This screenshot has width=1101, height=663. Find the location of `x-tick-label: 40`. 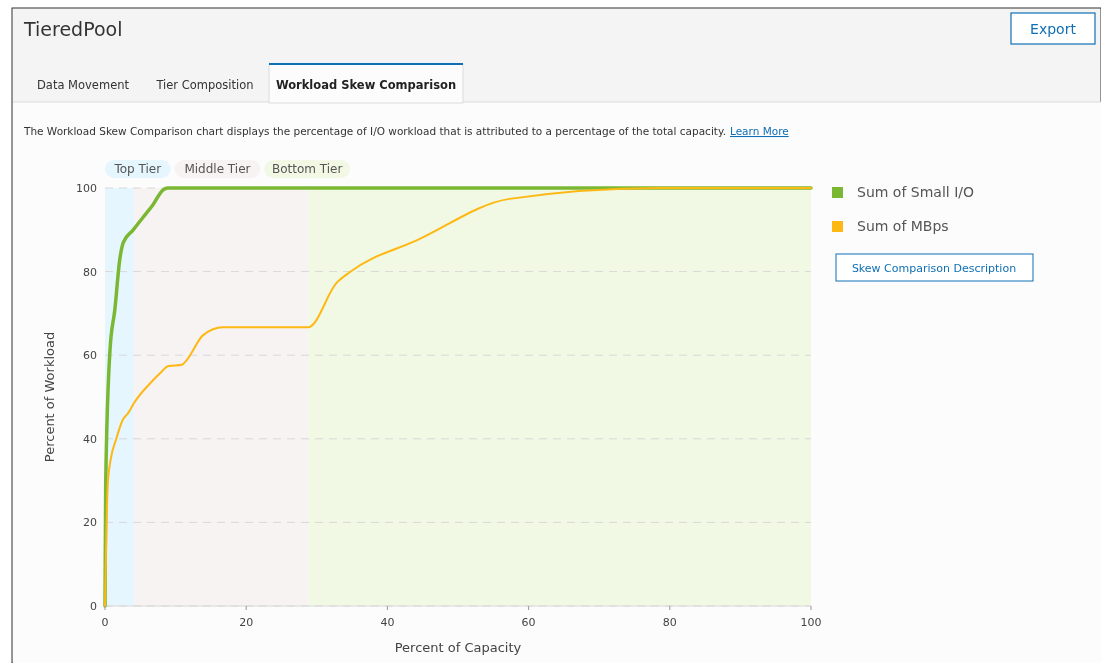

x-tick-label: 40 is located at coordinates (387, 622).